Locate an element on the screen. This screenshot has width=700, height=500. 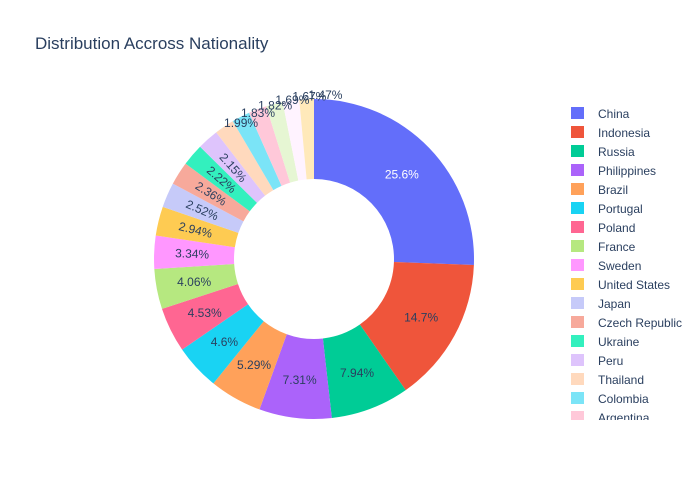
slice-label: 1.82% is located at coordinates (275, 106).